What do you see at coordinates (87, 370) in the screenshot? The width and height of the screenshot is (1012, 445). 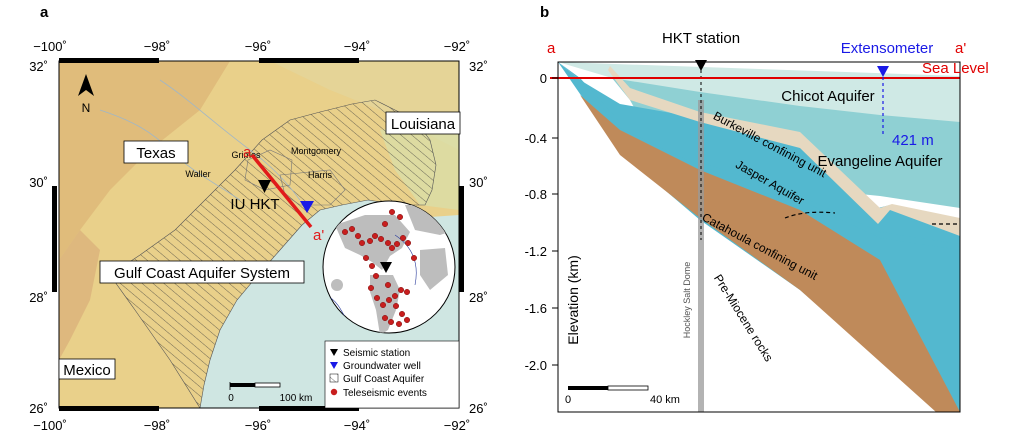 I see `mexico-label: Mexico` at bounding box center [87, 370].